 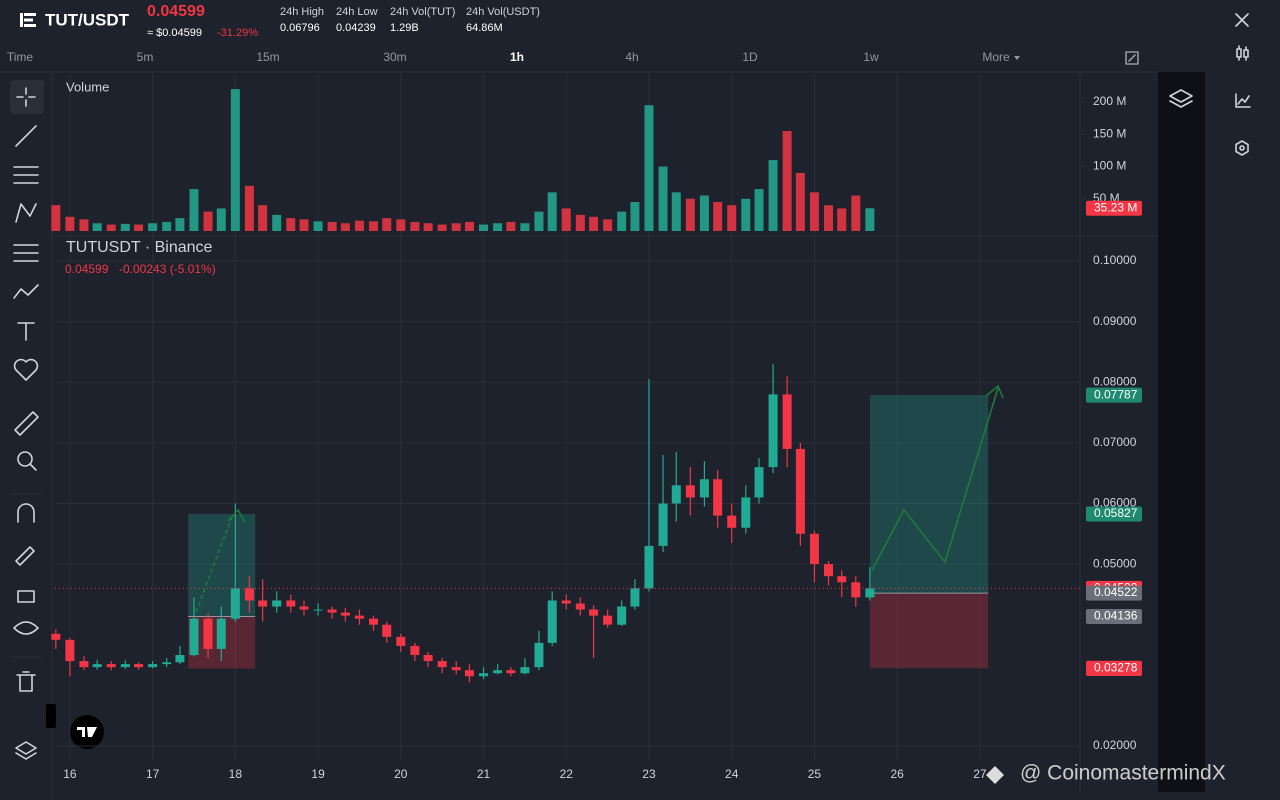 What do you see at coordinates (871, 57) in the screenshot?
I see `timeframe: 1w` at bounding box center [871, 57].